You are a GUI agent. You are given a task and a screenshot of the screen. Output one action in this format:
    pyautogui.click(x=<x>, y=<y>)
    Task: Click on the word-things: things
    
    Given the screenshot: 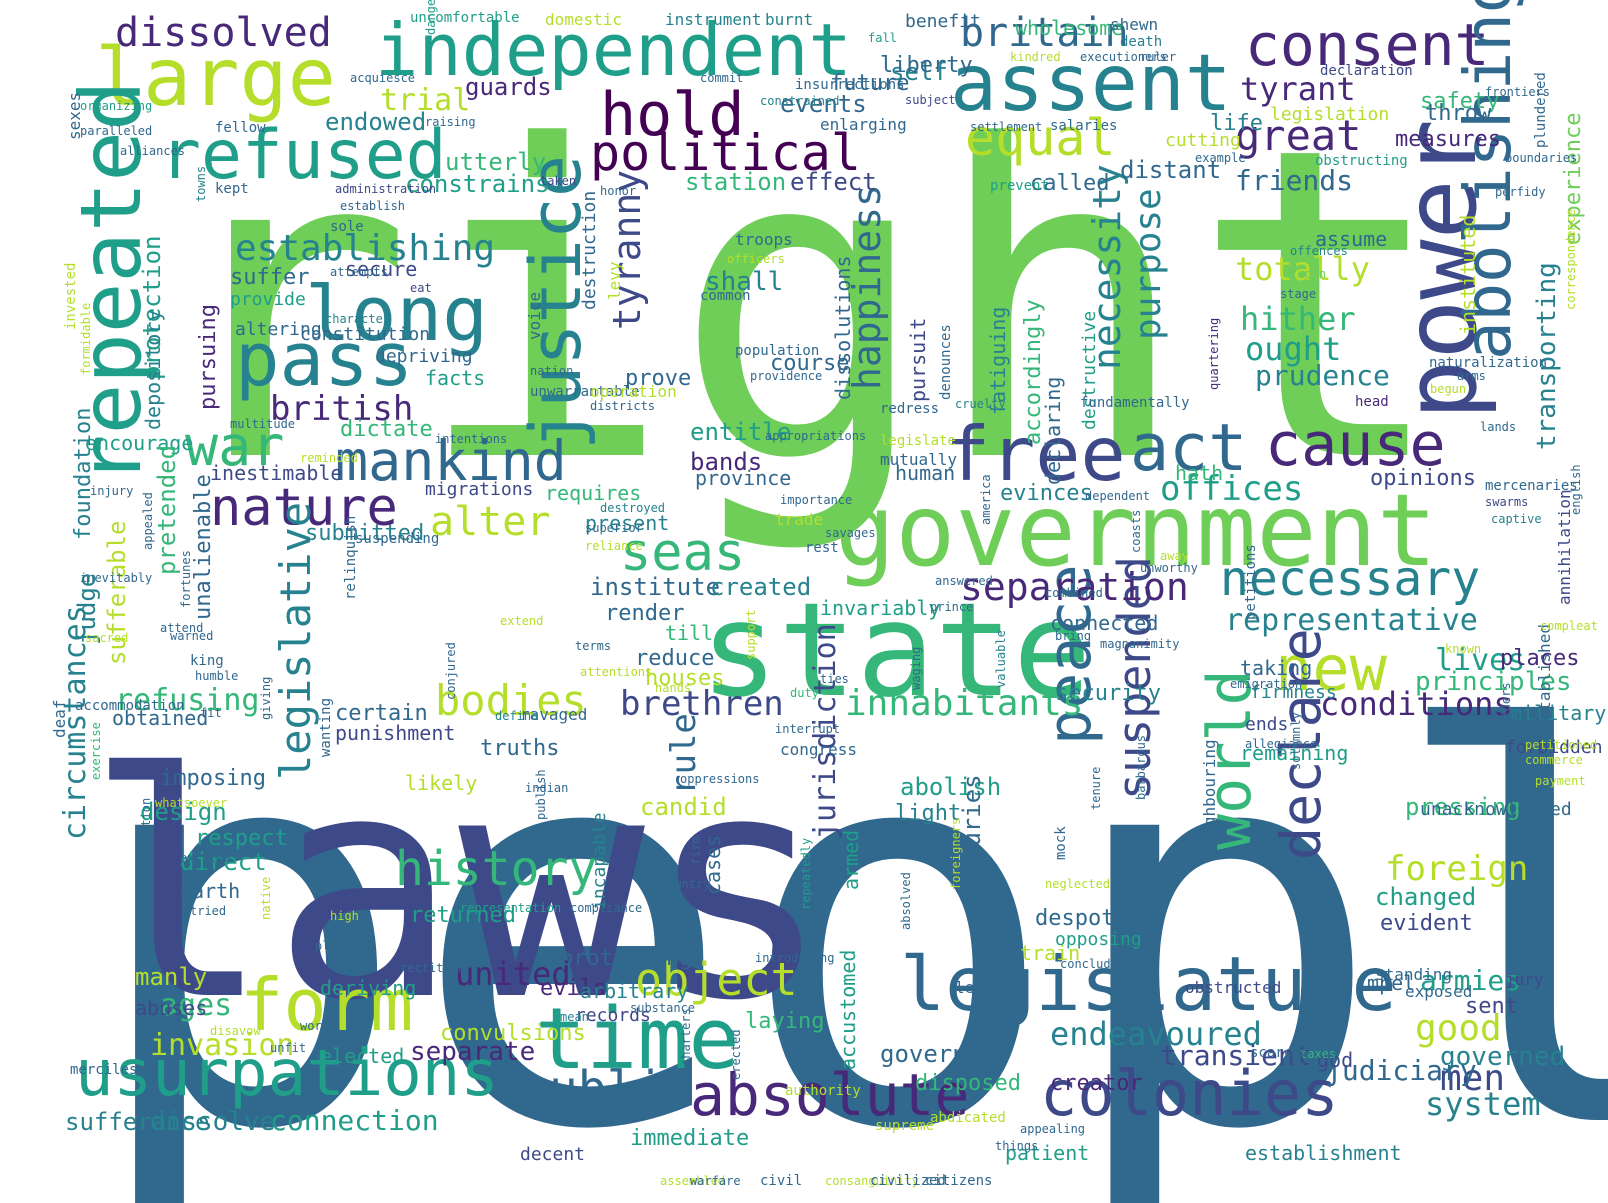 What is the action you would take?
    pyautogui.click(x=1016, y=1146)
    